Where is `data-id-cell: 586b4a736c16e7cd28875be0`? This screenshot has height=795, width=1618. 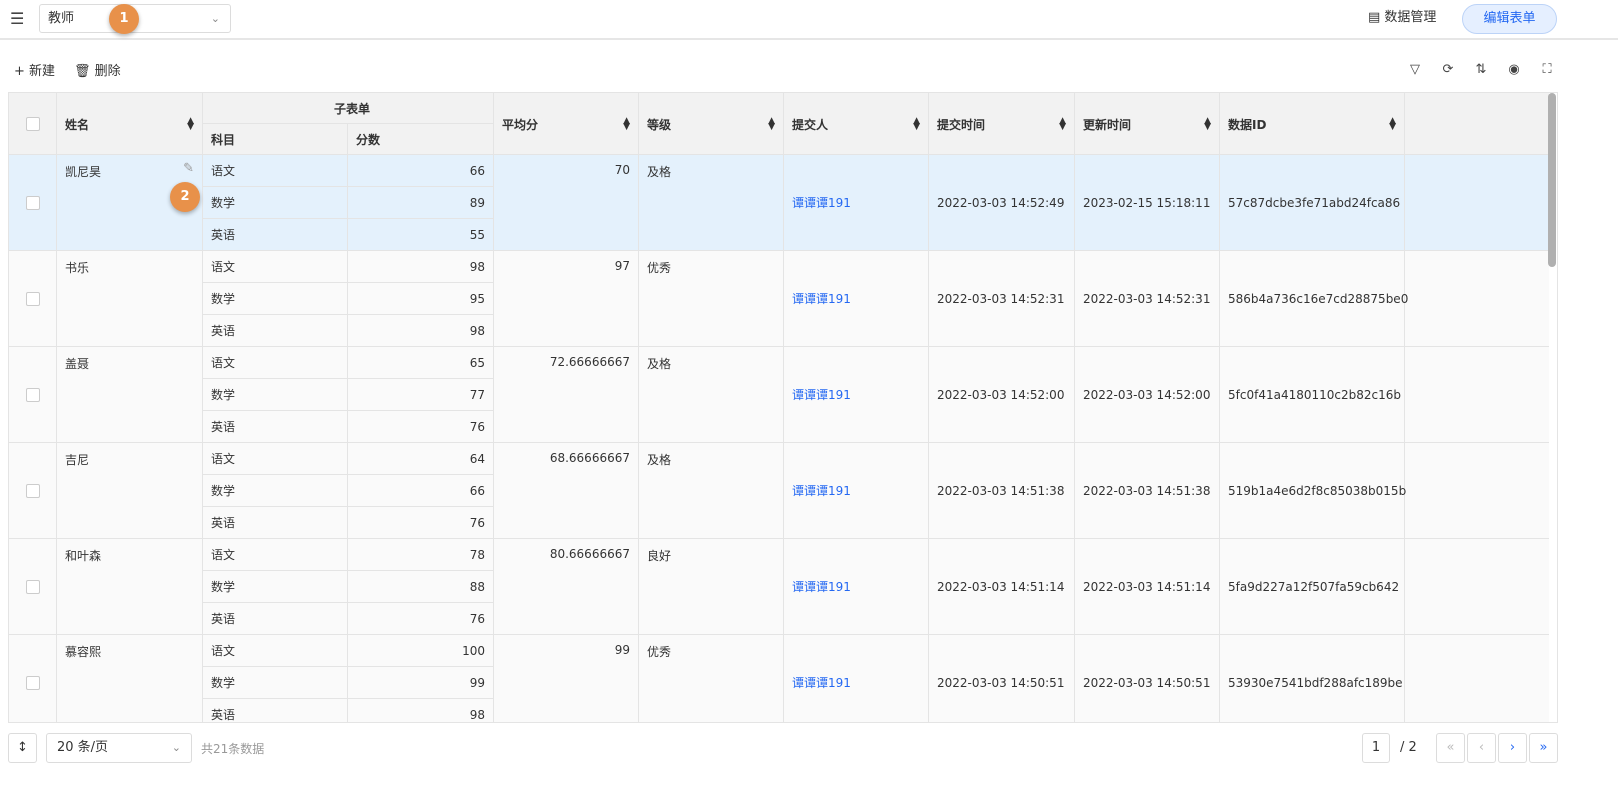
data-id-cell: 586b4a736c16e7cd28875be0 is located at coordinates (1314, 299).